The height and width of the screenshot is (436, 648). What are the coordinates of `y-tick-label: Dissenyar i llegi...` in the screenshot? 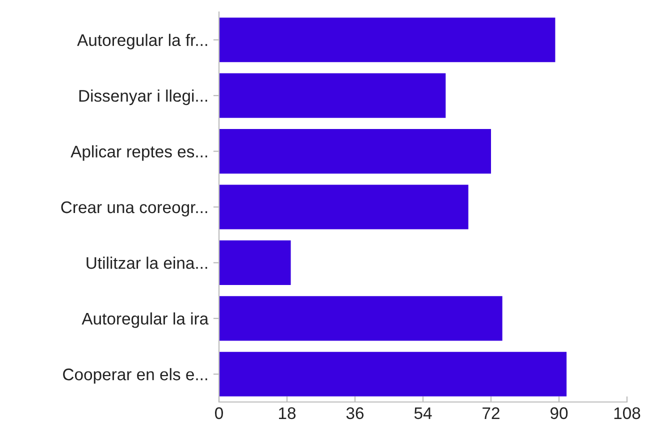 It's located at (143, 98).